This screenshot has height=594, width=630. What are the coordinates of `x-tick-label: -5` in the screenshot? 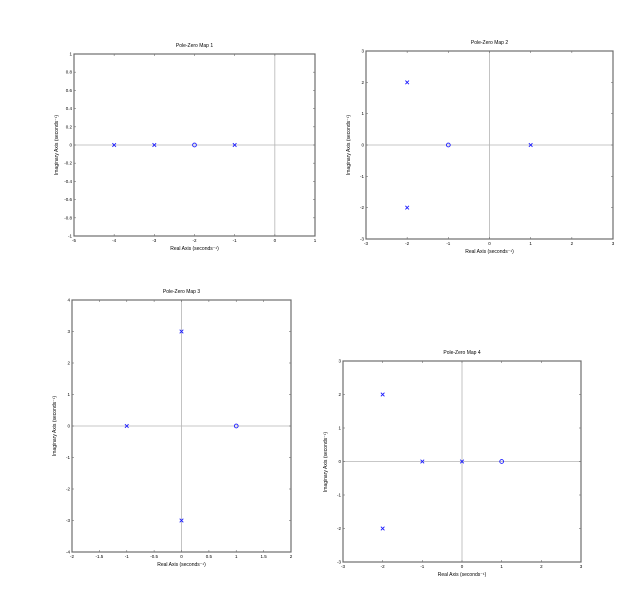 It's located at (74, 240).